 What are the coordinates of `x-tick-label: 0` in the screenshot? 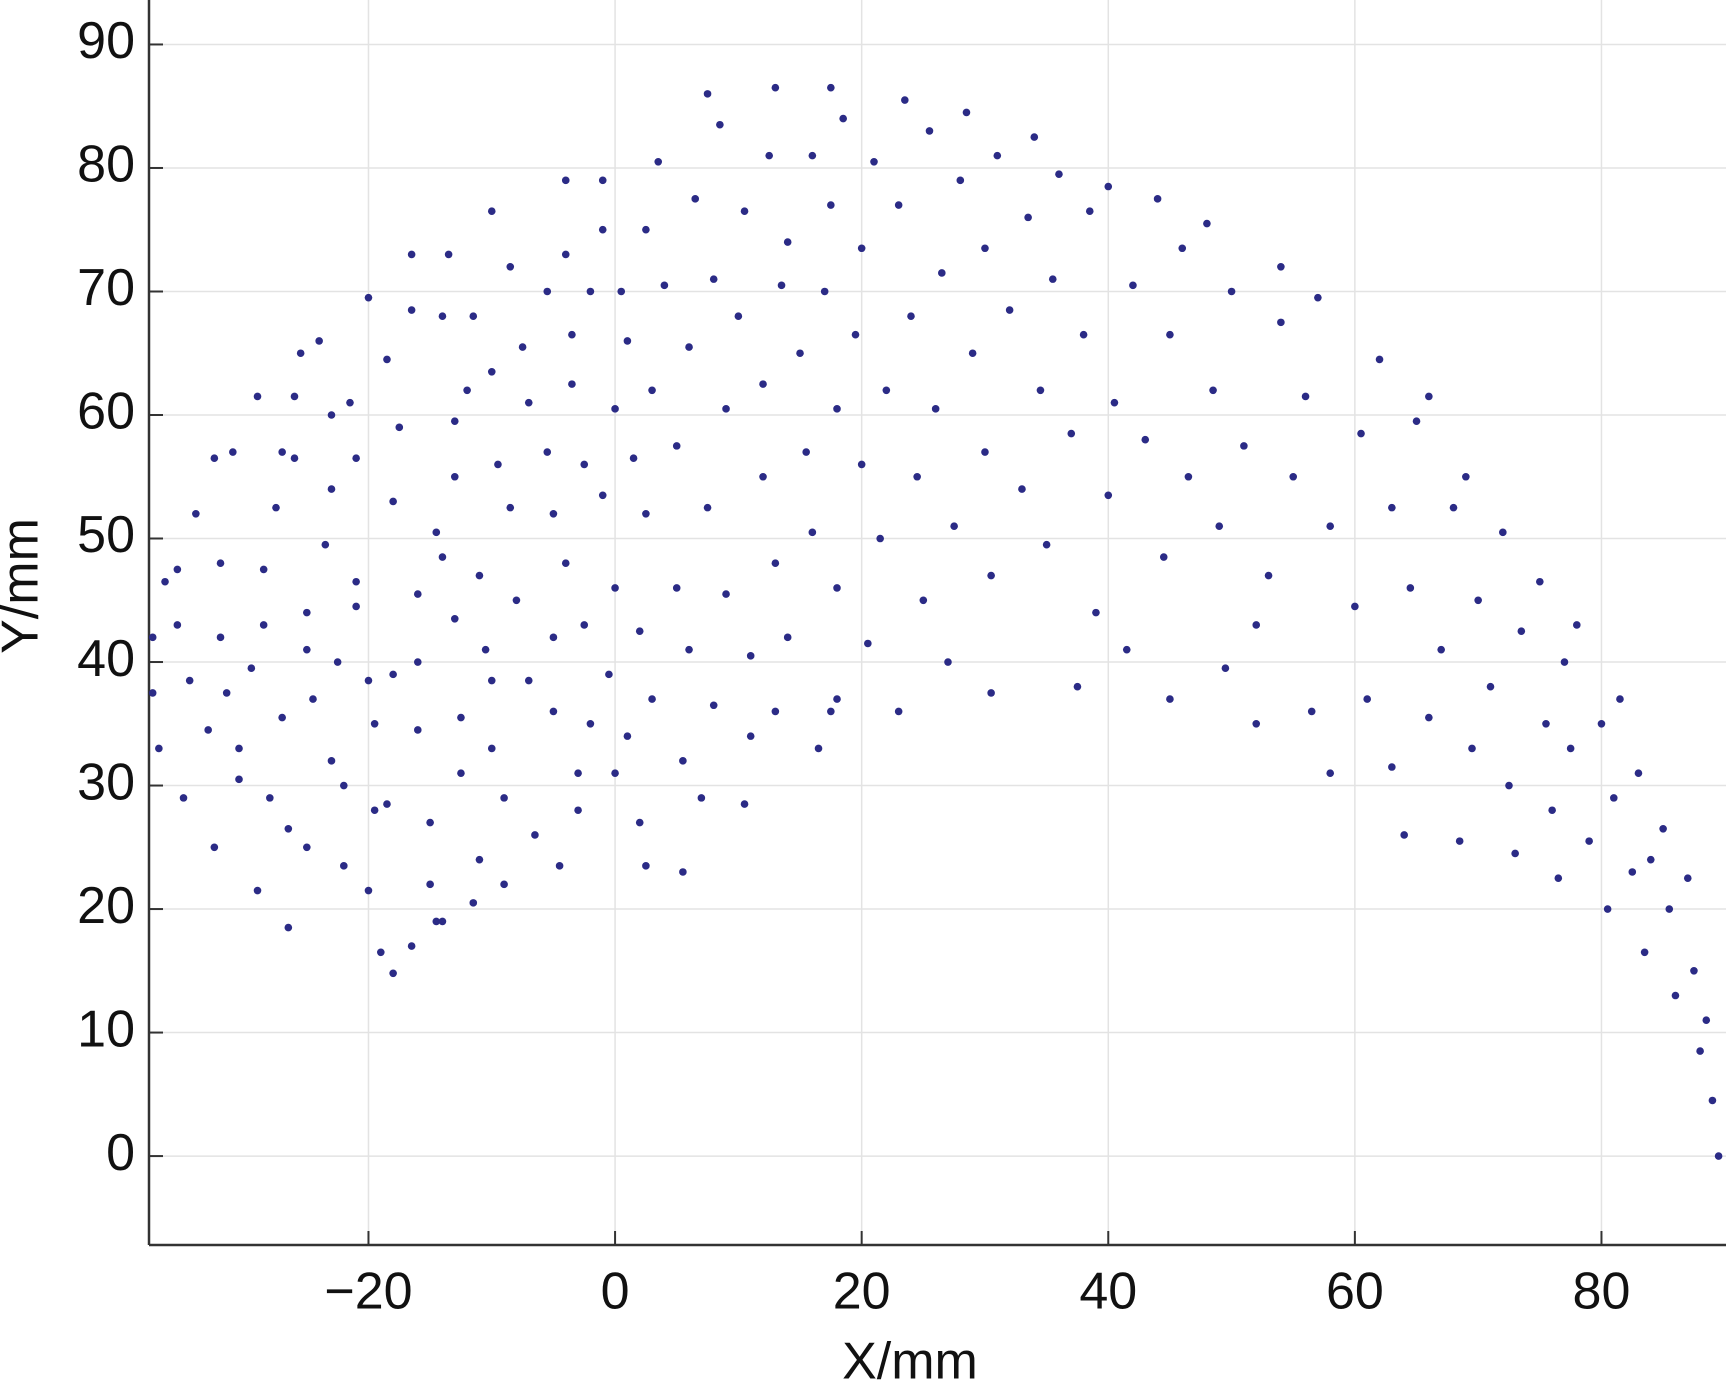 It's located at (615, 1292).